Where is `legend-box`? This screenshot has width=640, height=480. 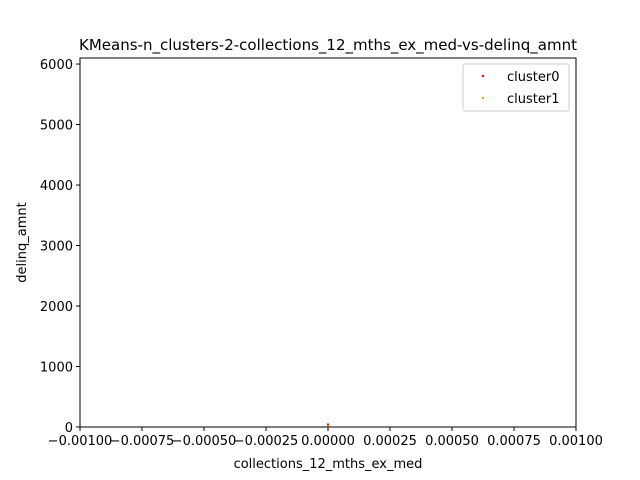
legend-box is located at coordinates (516, 87).